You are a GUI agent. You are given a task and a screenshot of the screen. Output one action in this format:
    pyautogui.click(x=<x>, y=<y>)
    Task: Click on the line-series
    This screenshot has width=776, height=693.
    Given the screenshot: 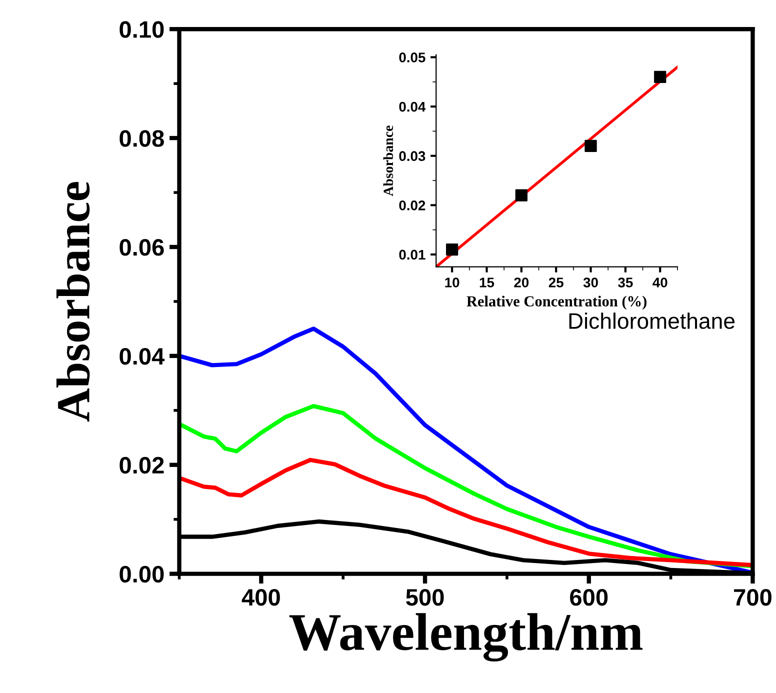 What is the action you would take?
    pyautogui.click(x=466, y=513)
    